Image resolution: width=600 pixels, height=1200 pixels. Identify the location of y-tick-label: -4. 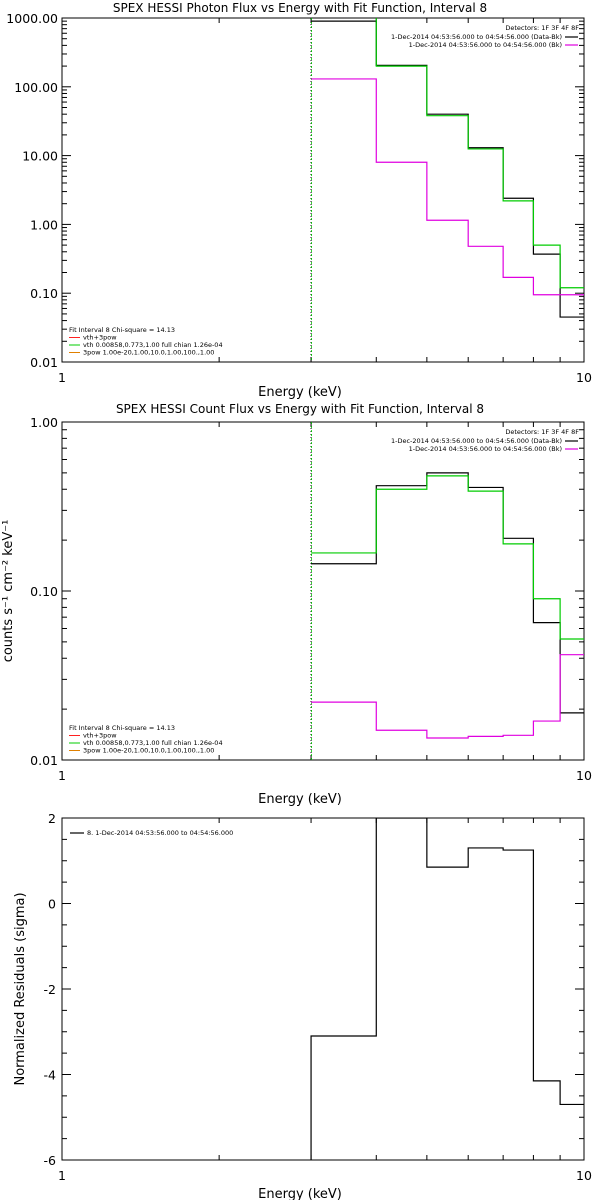
(50, 1075).